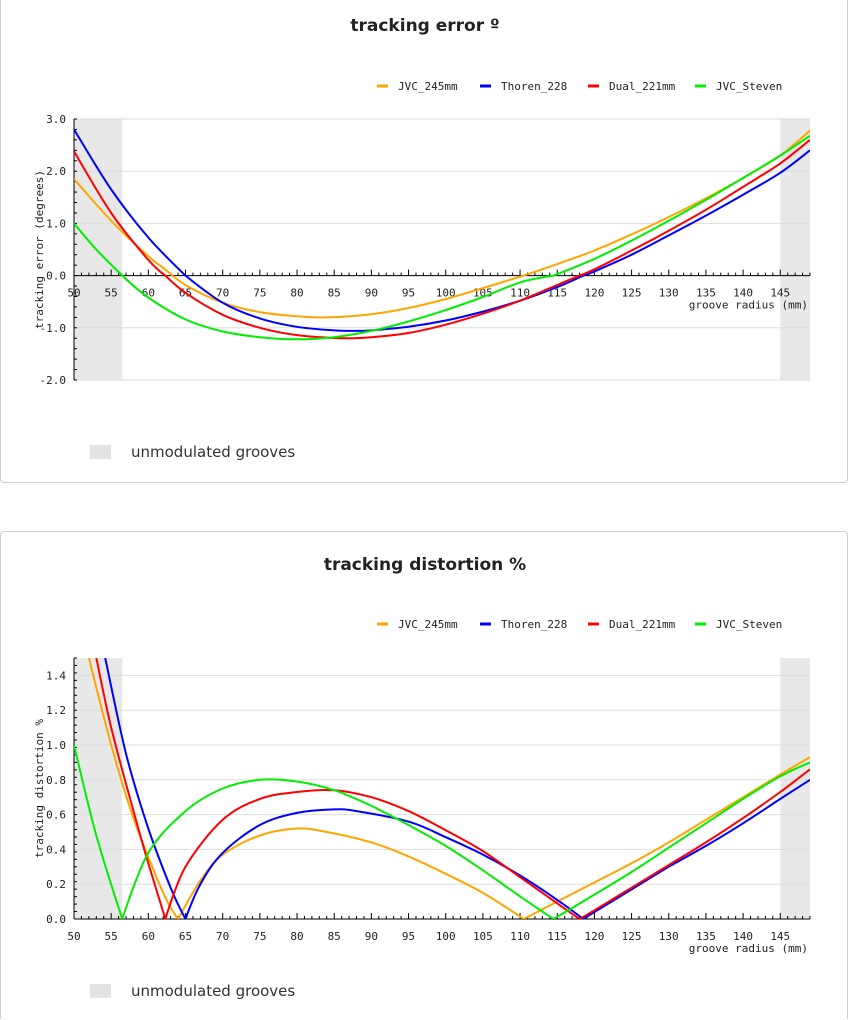 Image resolution: width=851 pixels, height=1020 pixels. What do you see at coordinates (56, 119) in the screenshot?
I see `y-tick-label: 3.0` at bounding box center [56, 119].